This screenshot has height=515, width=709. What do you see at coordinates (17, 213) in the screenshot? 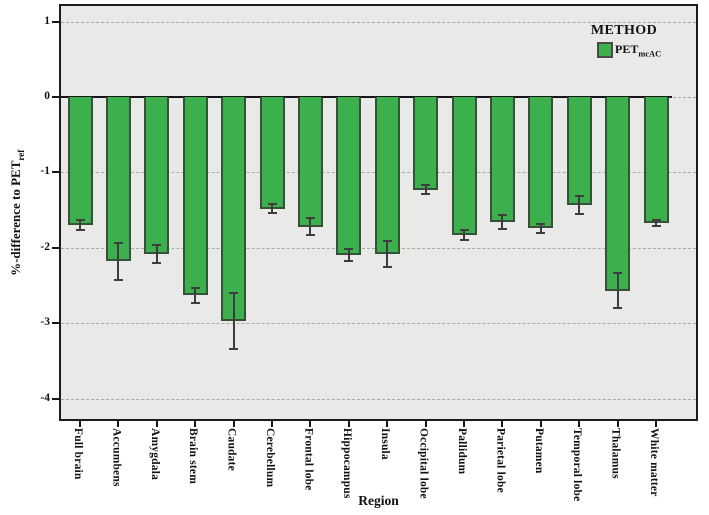
I see `y-axis-title: %-difference to PETref` at bounding box center [17, 213].